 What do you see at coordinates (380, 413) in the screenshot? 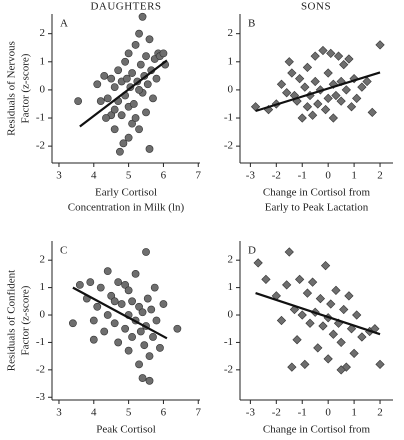
I see `x-tick-label: 2` at bounding box center [380, 413].